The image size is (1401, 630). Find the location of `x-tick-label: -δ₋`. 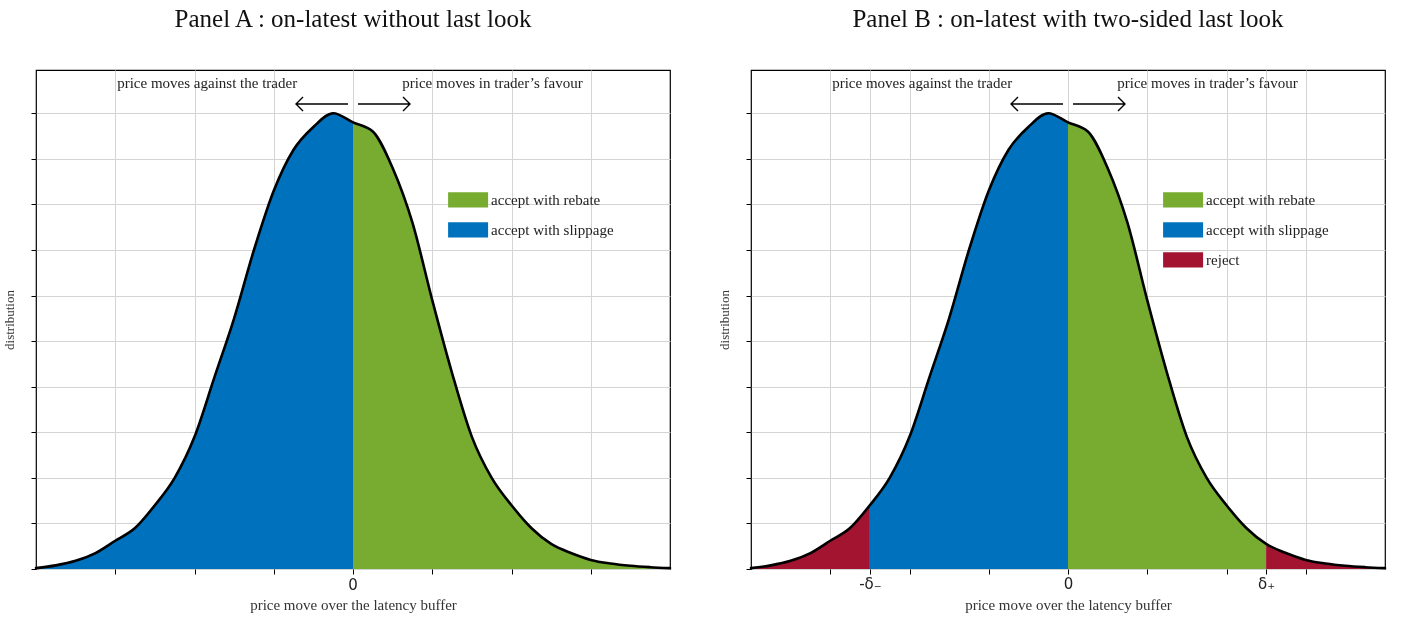

x-tick-label: -δ₋ is located at coordinates (870, 583).